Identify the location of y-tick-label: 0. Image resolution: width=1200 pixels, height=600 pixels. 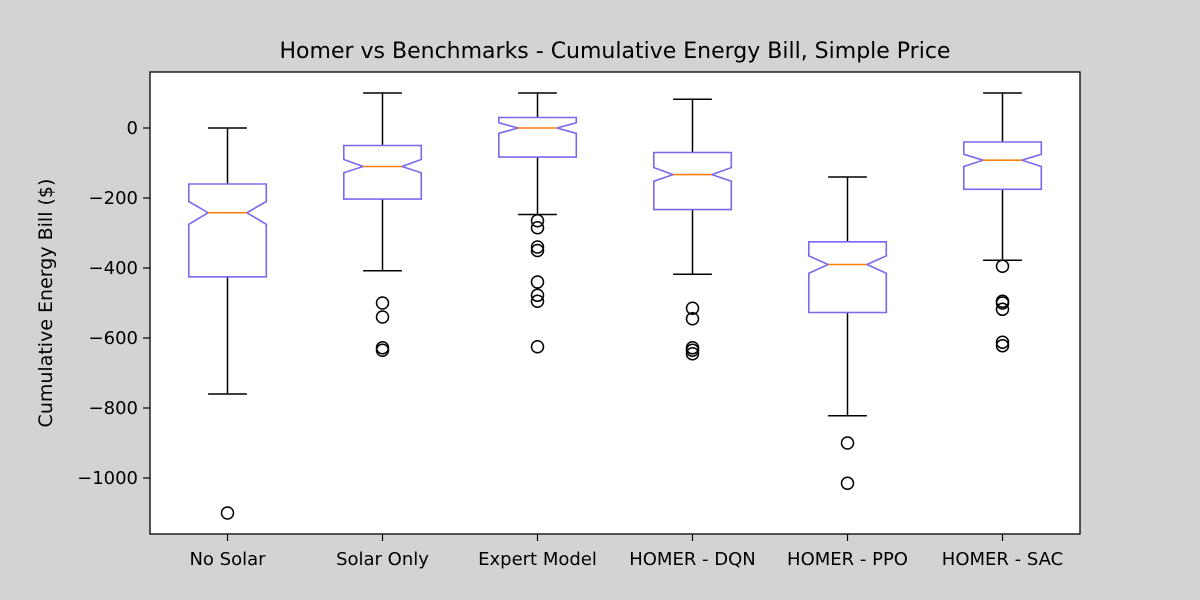
(132, 128).